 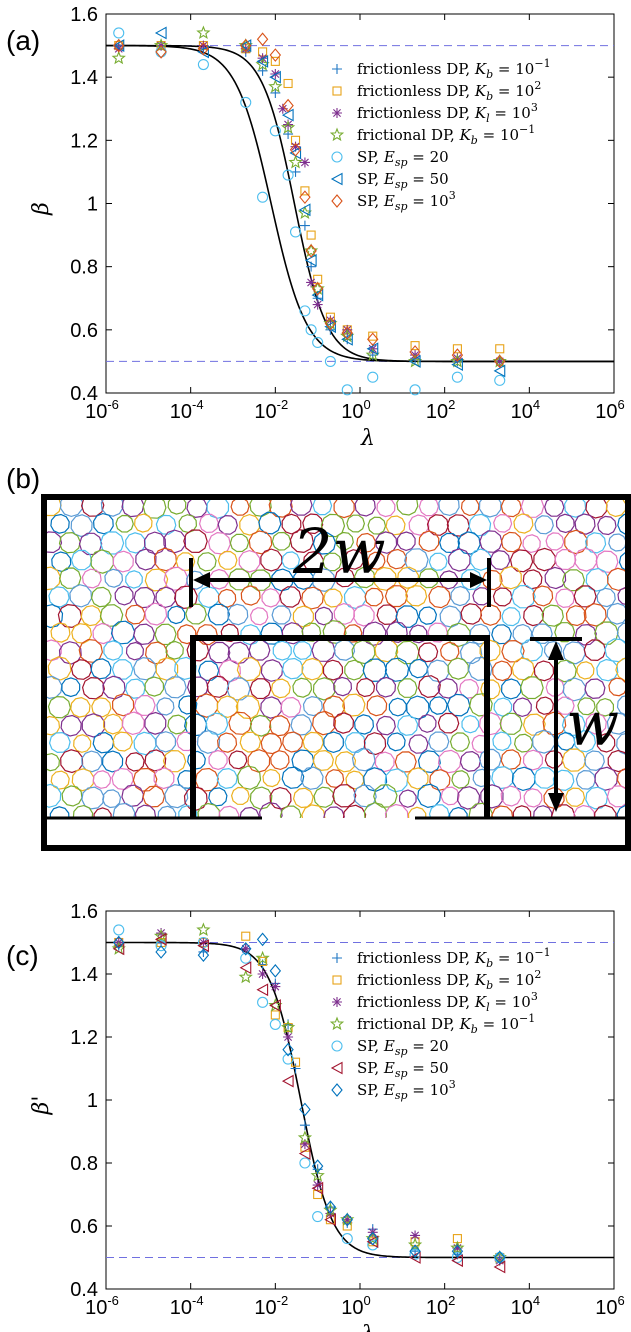 I want to click on ytick-label-a-4: 1.2, so click(x=84, y=141).